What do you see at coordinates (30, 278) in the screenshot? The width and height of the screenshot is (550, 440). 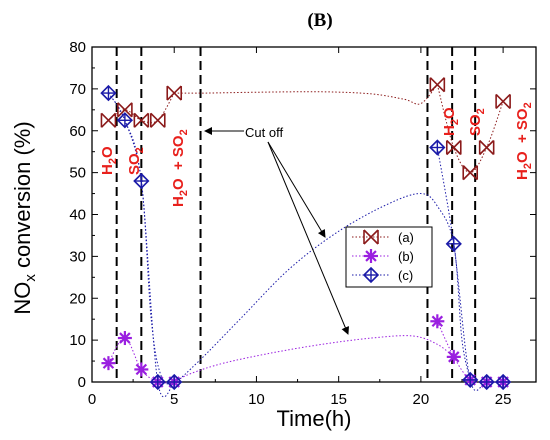 I see `y-axis-label-sub: x` at bounding box center [30, 278].